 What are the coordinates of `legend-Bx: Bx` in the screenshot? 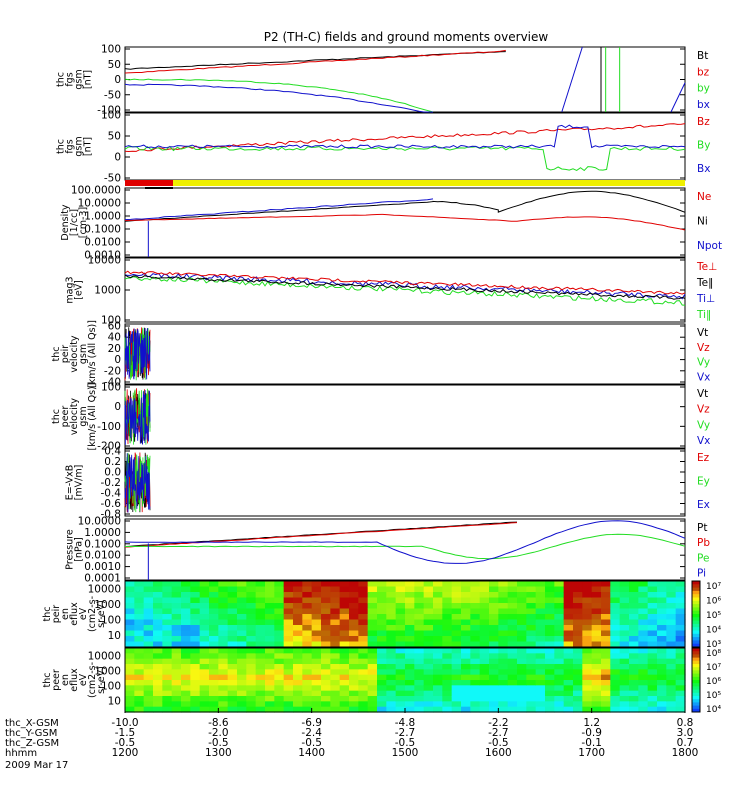 It's located at (703, 169).